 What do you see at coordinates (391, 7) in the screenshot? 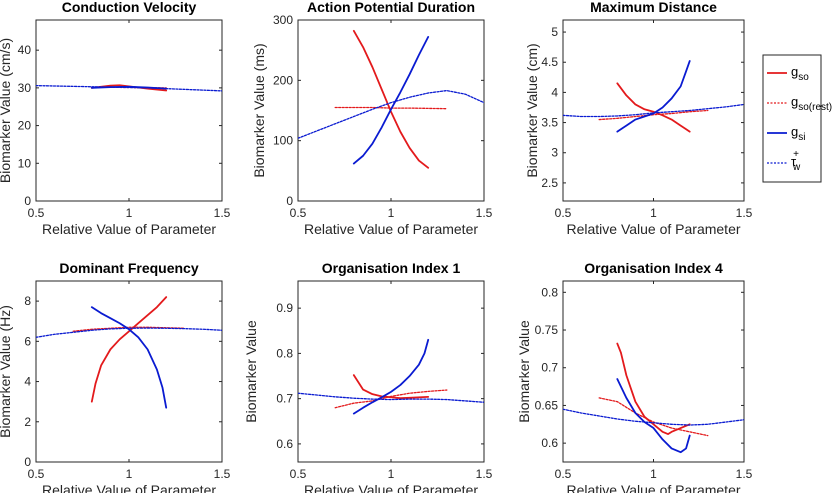
I see `chart-title: Action Potential Duration` at bounding box center [391, 7].